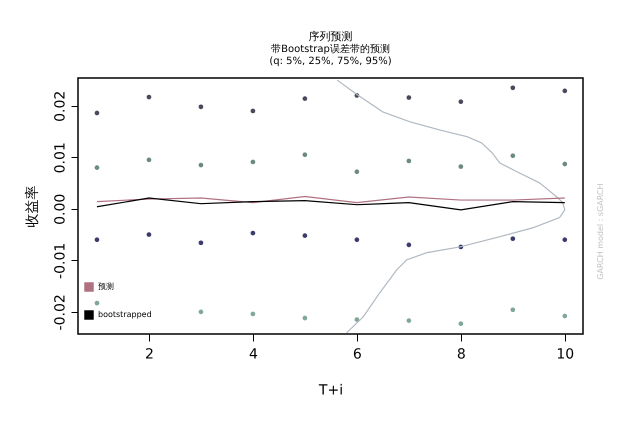  I want to click on text: GARCH model : sGARCH, so click(600, 231).